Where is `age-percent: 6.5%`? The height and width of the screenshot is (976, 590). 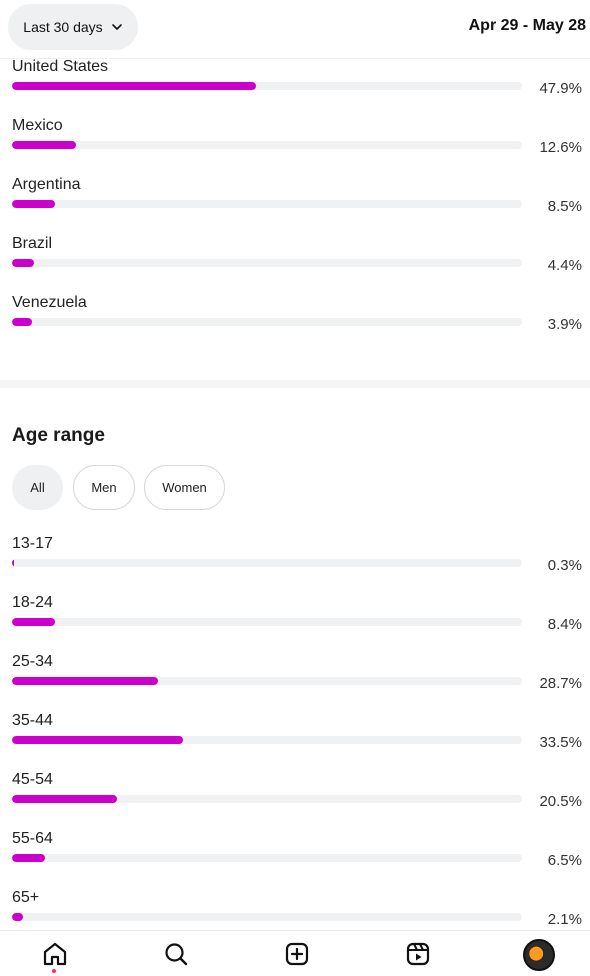 age-percent: 6.5% is located at coordinates (564, 860).